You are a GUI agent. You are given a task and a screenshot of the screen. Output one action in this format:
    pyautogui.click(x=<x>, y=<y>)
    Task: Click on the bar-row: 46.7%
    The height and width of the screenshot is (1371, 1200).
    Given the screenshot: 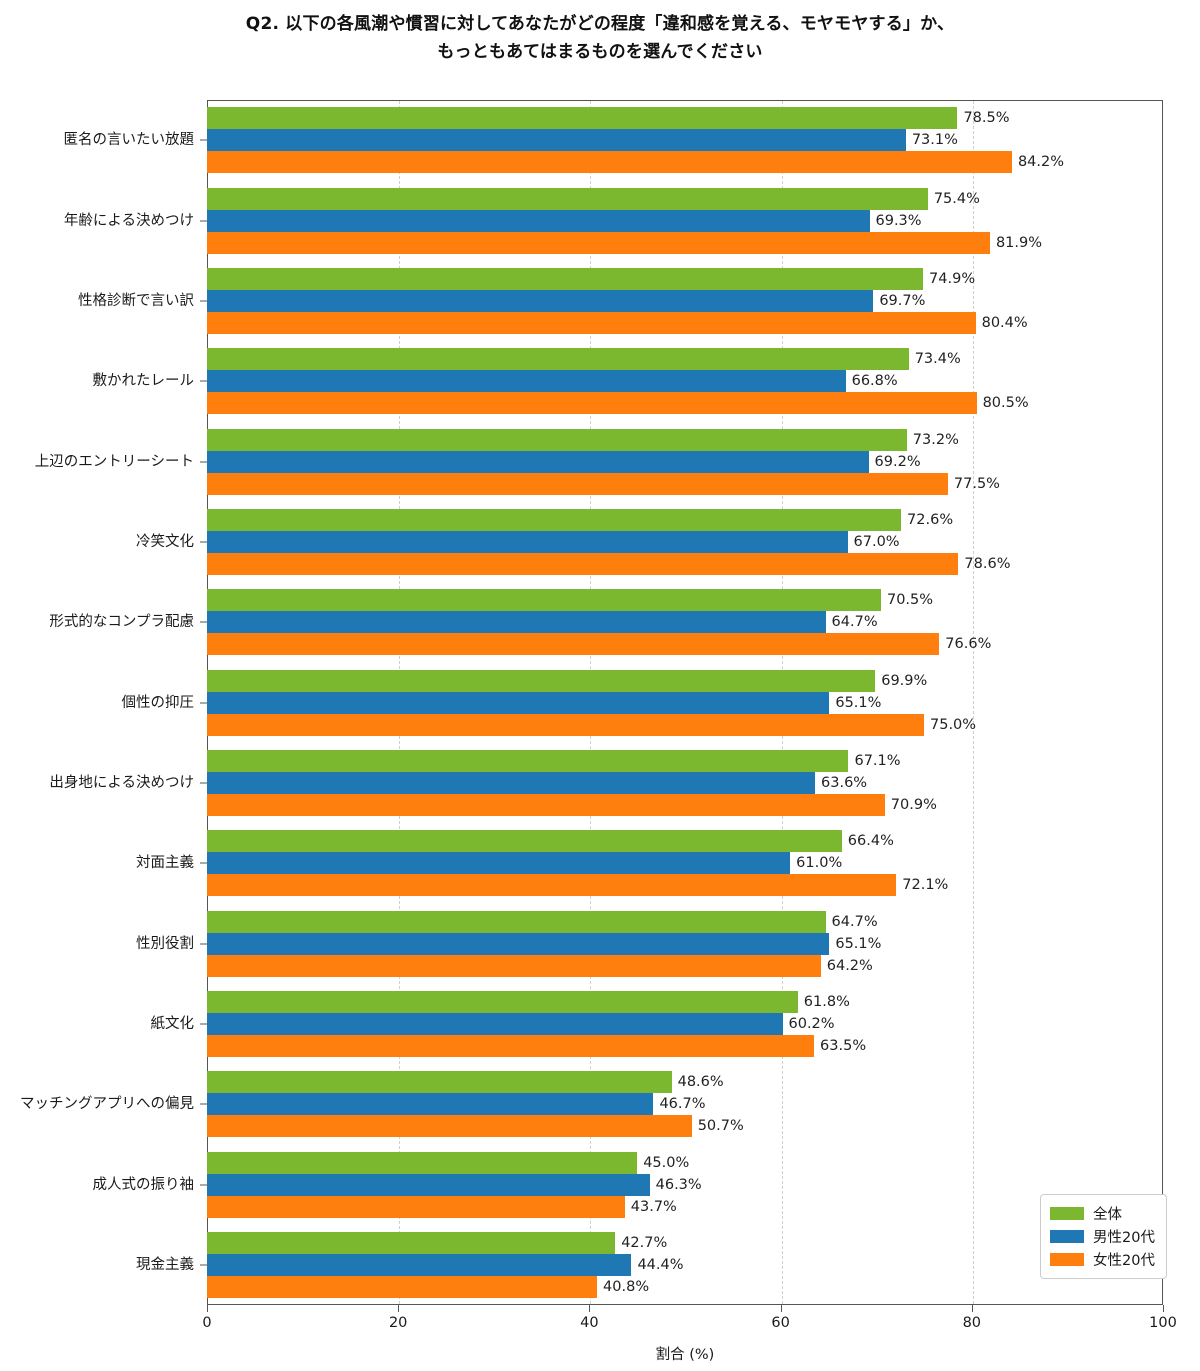 What is the action you would take?
    pyautogui.click(x=685, y=1104)
    